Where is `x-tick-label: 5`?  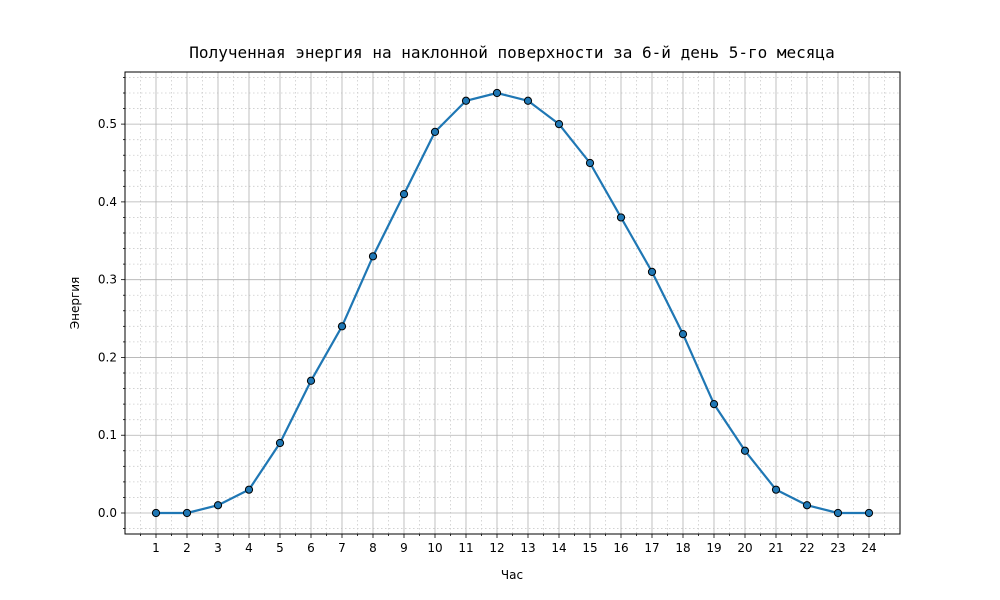 x-tick-label: 5 is located at coordinates (280, 548).